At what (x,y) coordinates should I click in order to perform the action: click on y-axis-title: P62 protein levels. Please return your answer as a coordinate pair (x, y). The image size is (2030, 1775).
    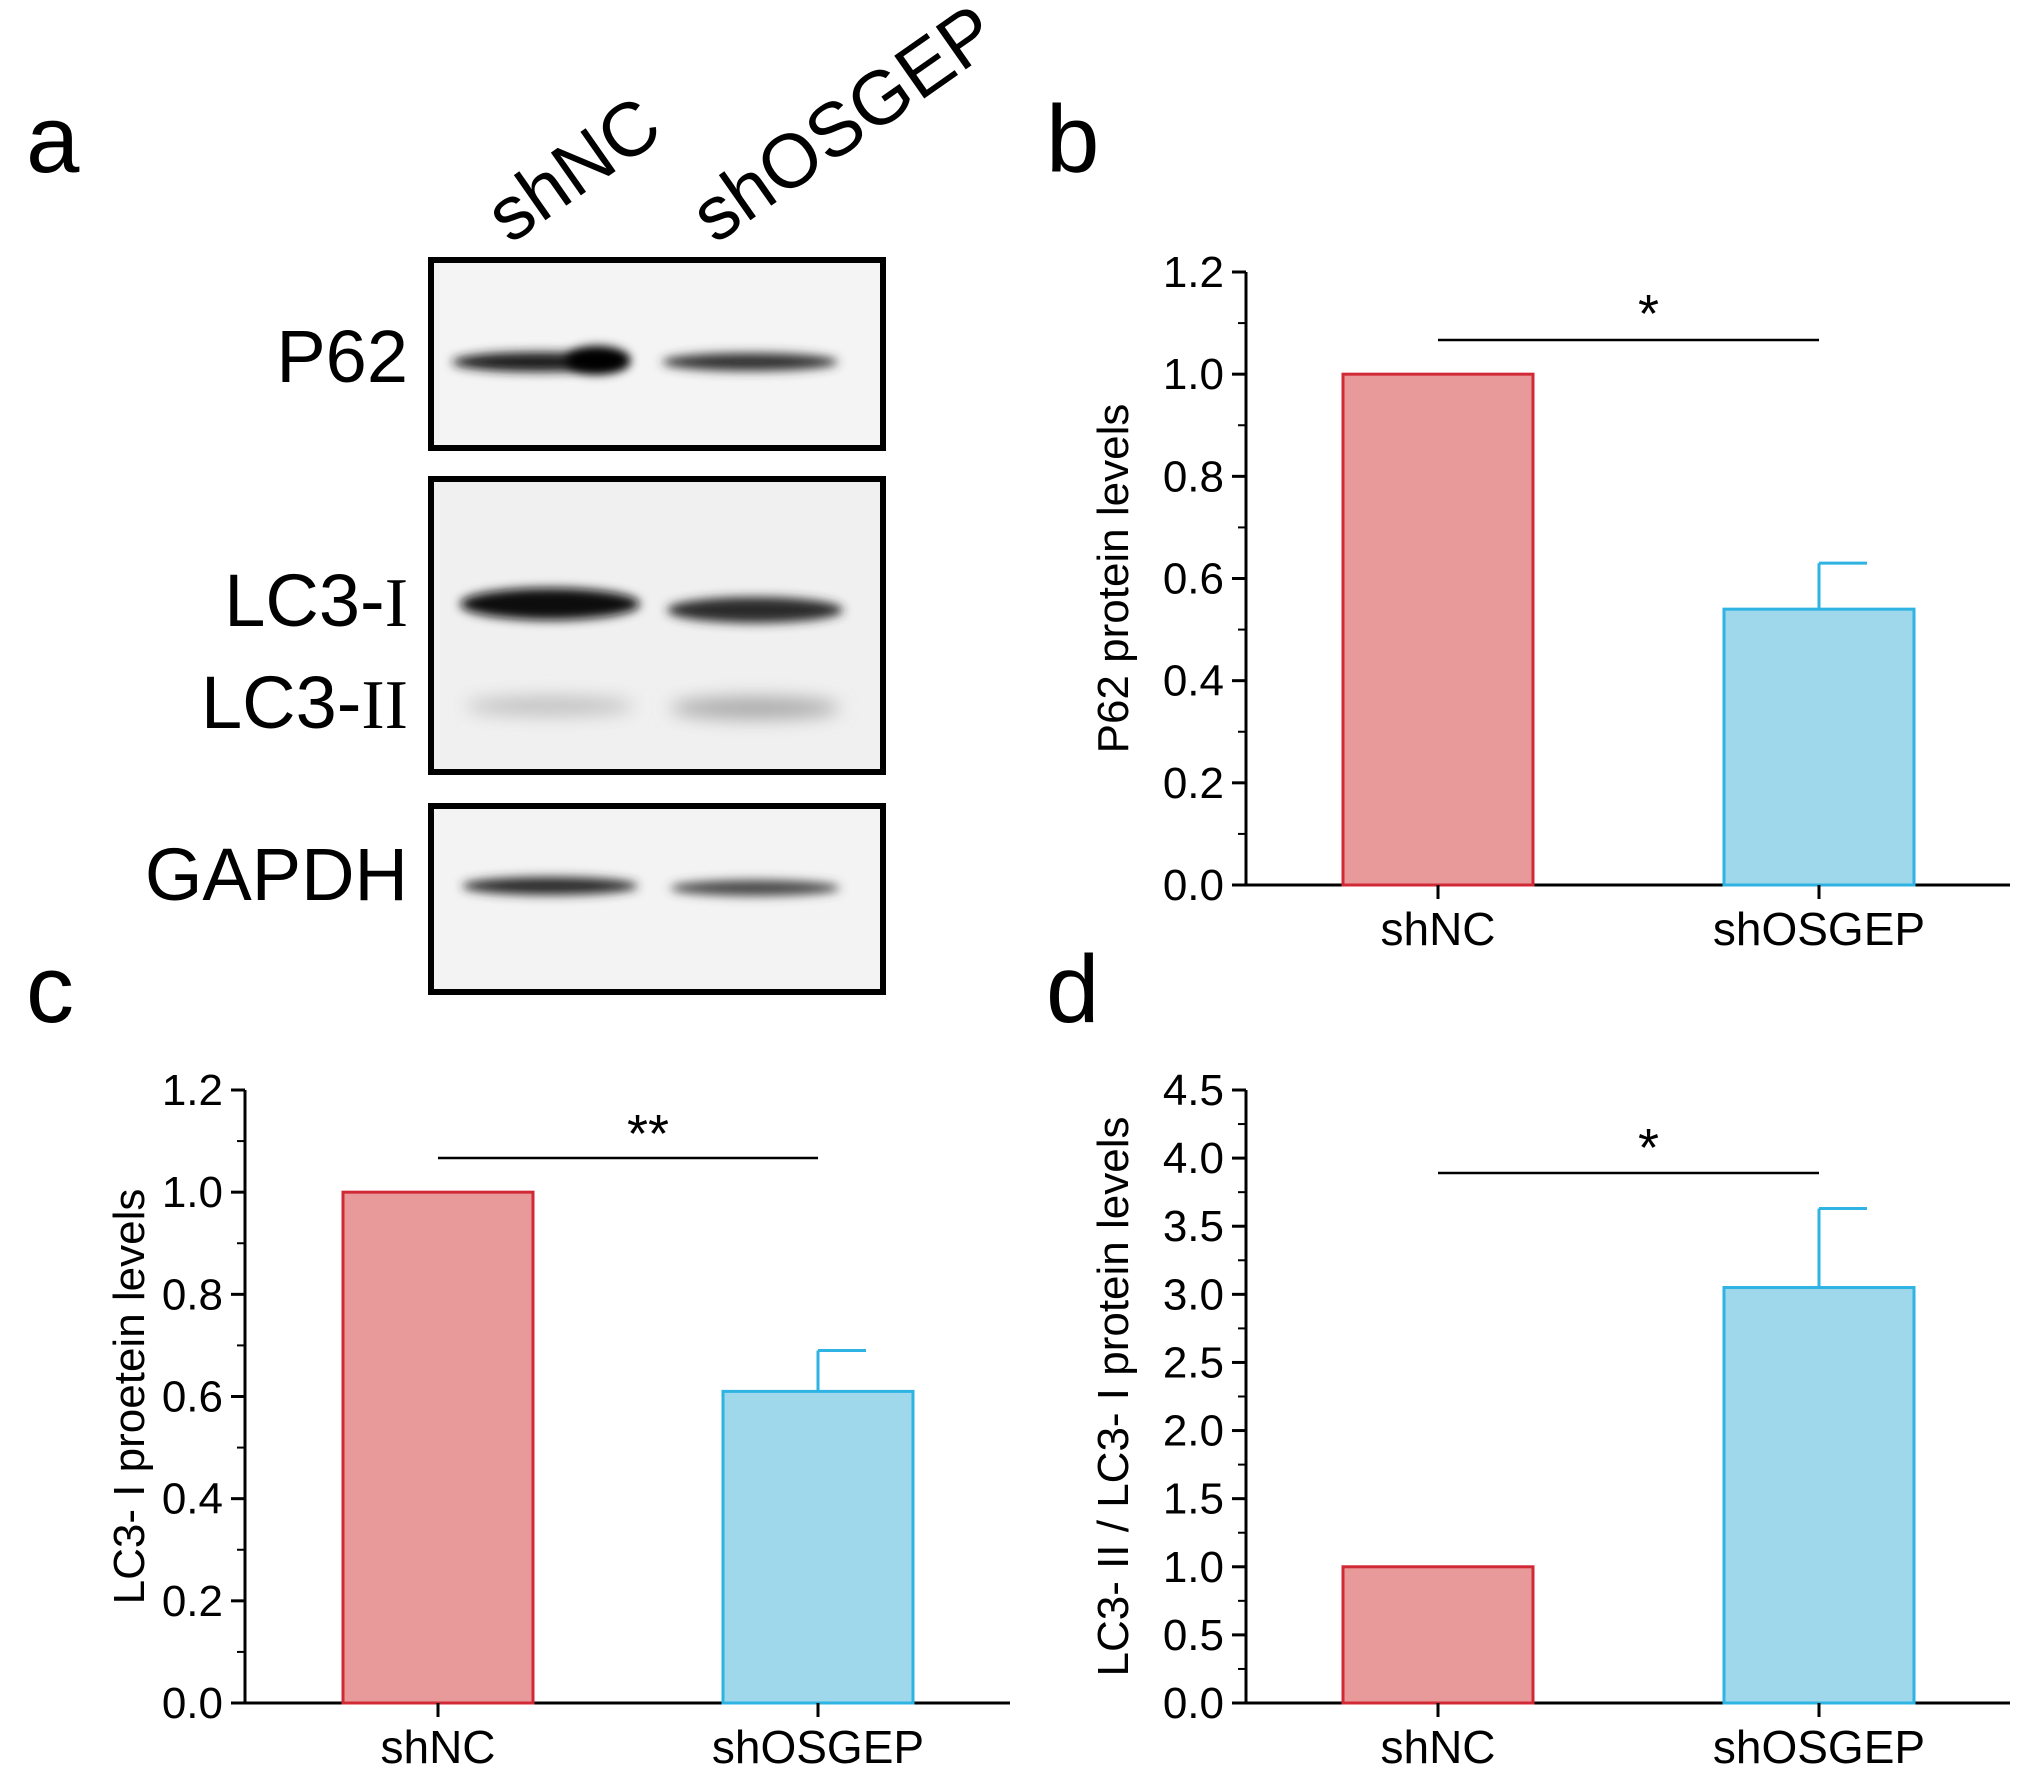
    Looking at the image, I should click on (1113, 579).